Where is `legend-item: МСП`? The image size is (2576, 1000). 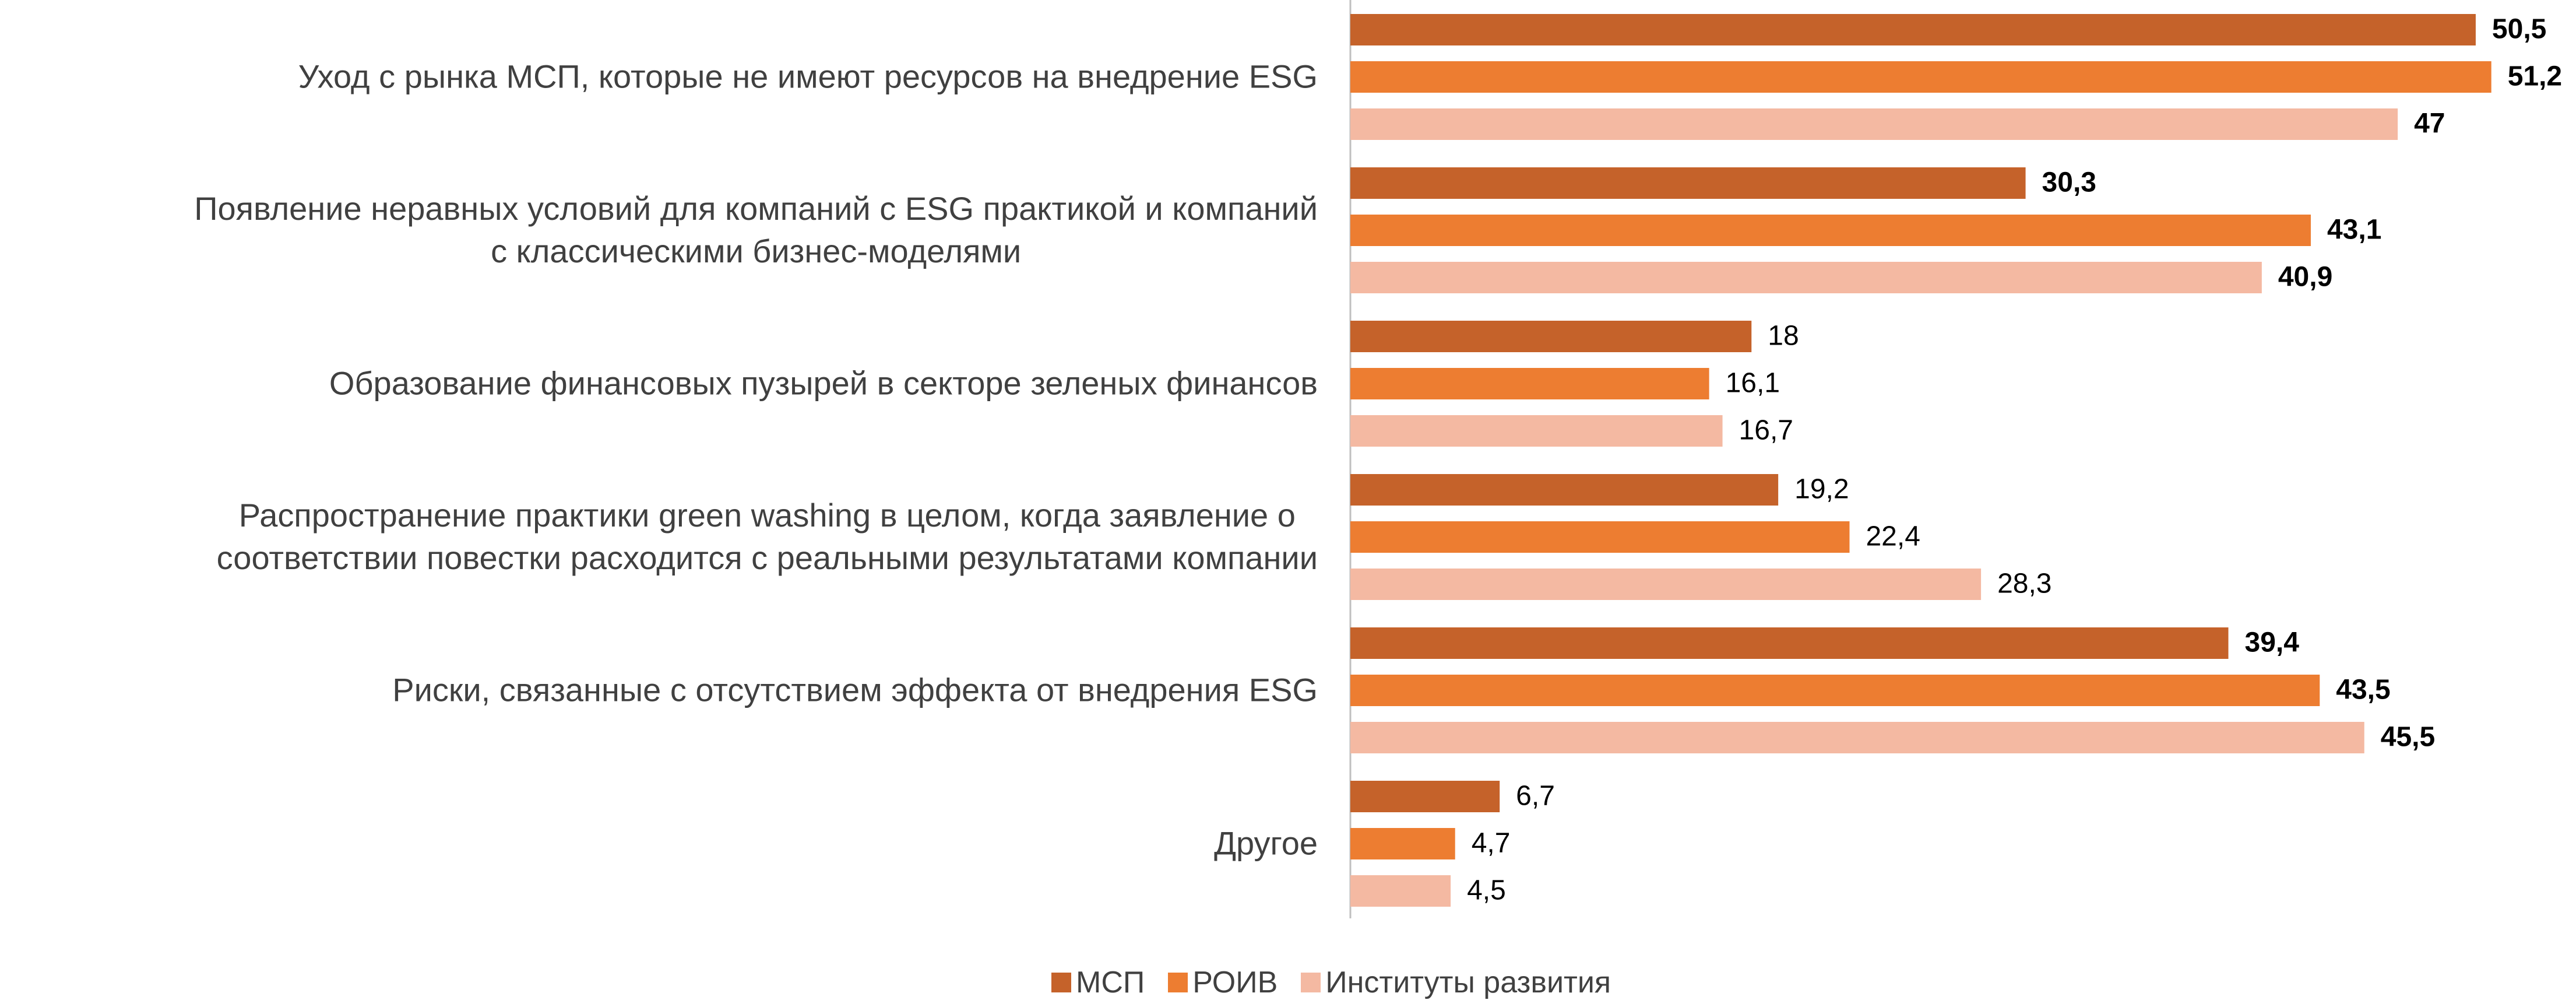 legend-item: МСП is located at coordinates (1098, 983).